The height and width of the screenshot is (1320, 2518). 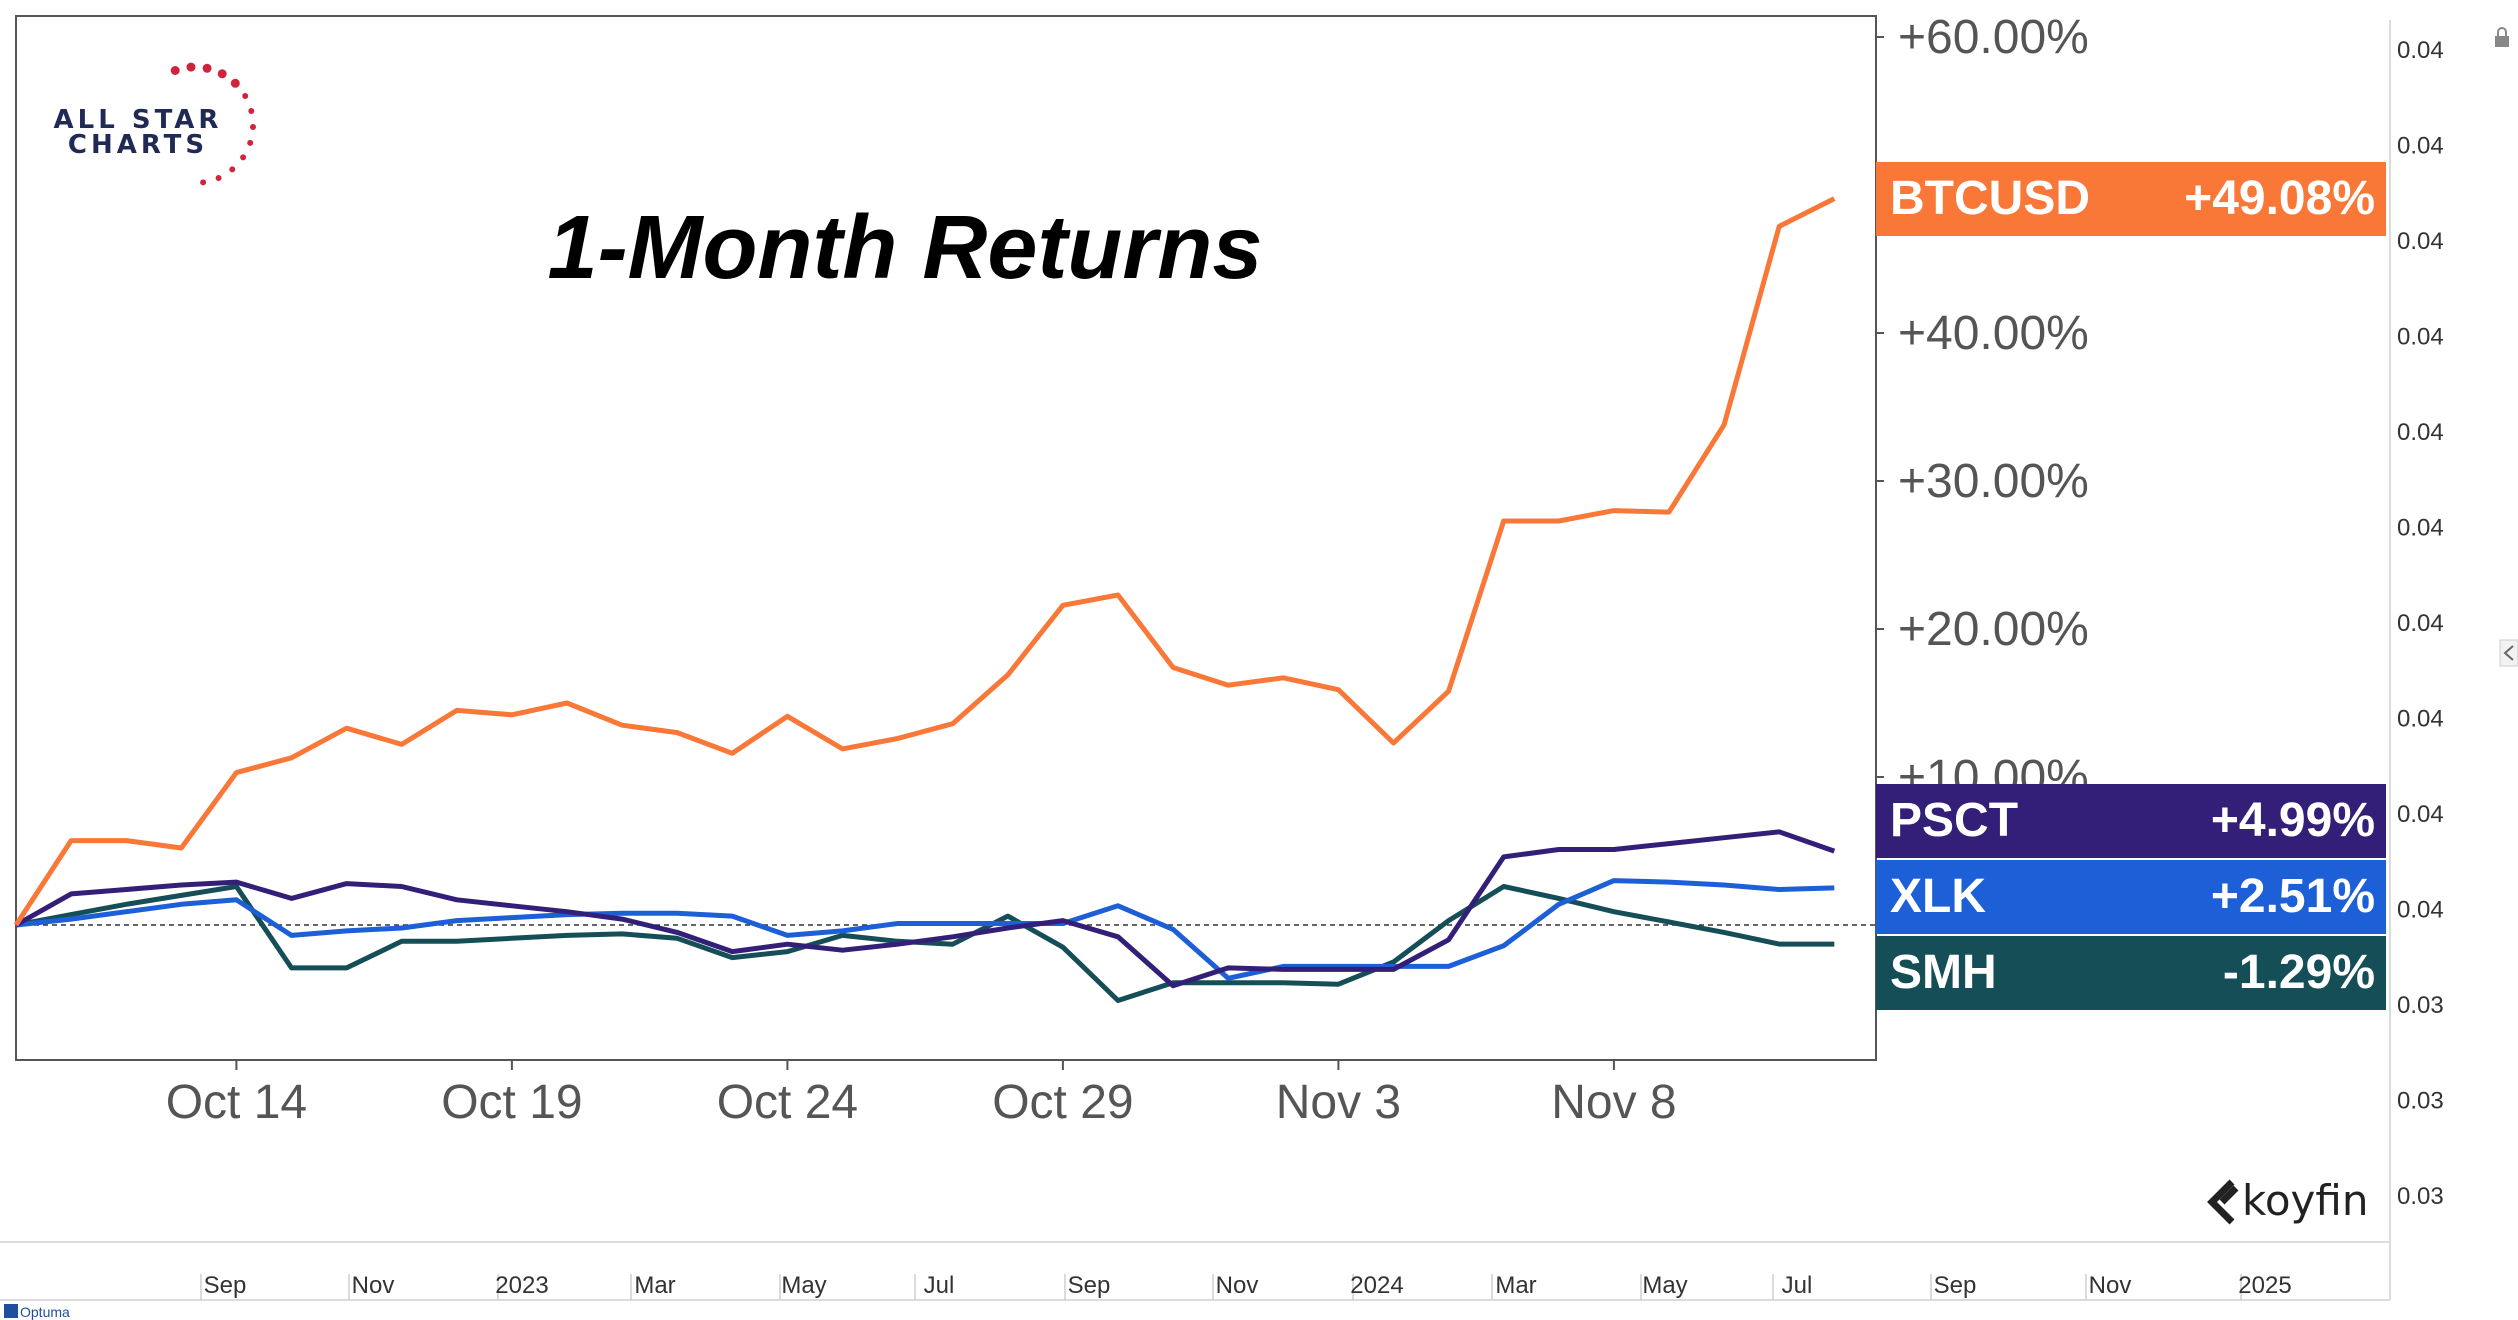 I want to click on all-star-charts-logo: ALL STAR CHARTS, so click(x=155, y=124).